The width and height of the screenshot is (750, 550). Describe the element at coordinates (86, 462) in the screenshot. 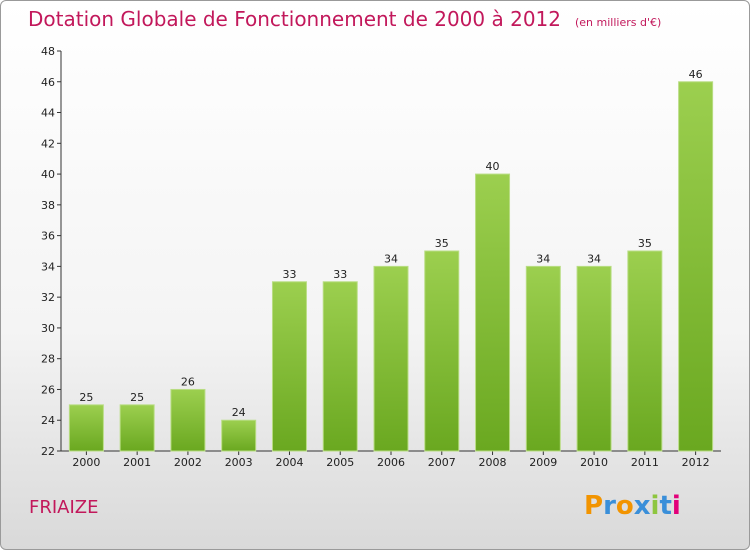

I see `x-tick-label: 2000` at that location.